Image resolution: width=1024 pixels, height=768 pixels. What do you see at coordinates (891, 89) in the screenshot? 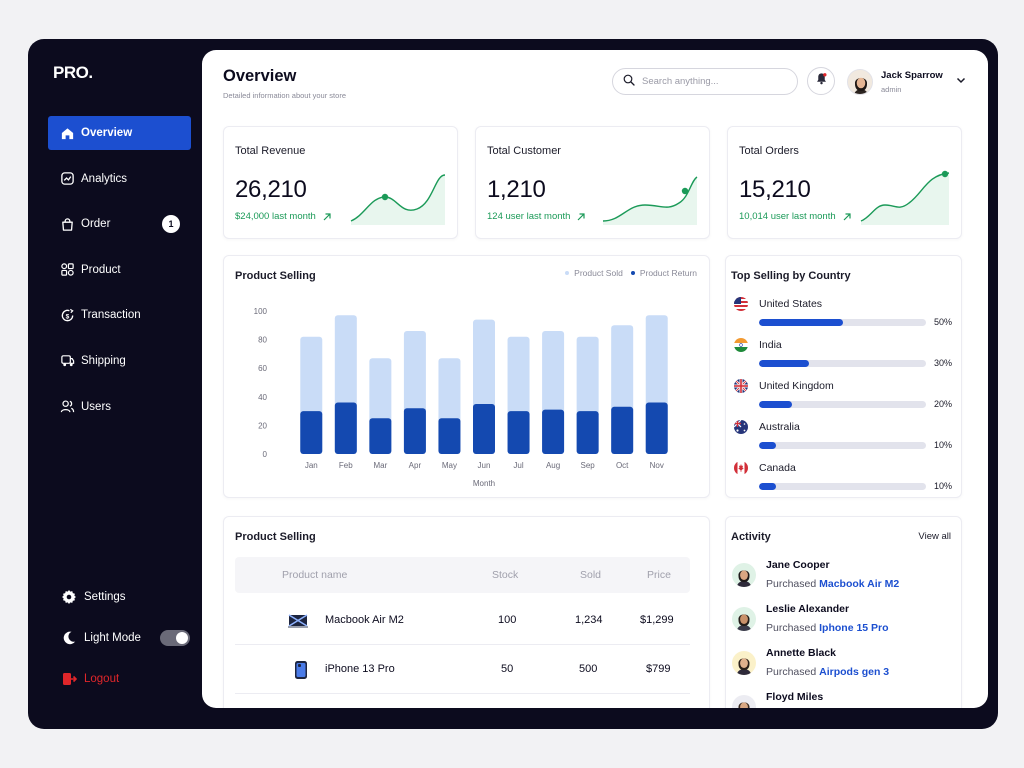
I see `user-role: admin` at bounding box center [891, 89].